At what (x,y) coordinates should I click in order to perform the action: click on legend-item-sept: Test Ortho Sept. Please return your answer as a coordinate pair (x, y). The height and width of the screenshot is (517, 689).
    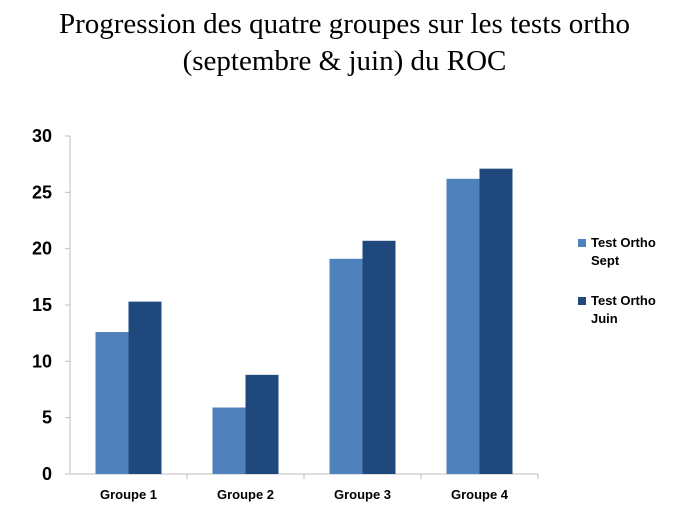
    Looking at the image, I should click on (630, 255).